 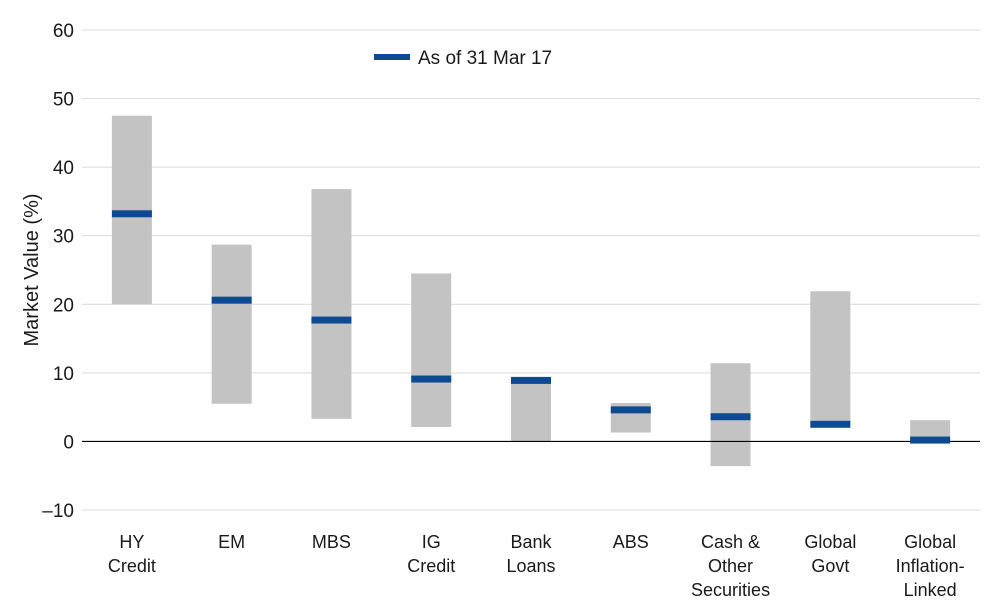 I want to click on y-tick-label: 30, so click(x=63, y=237).